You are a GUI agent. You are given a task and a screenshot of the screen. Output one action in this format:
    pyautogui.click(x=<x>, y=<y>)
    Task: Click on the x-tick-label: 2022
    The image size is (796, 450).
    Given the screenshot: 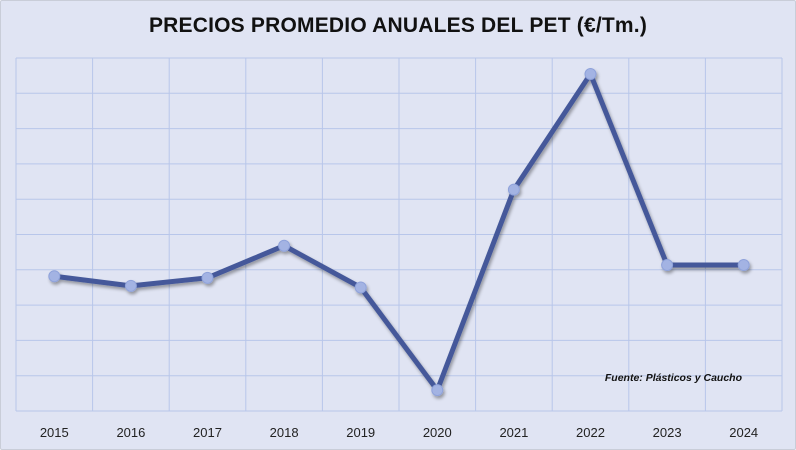 What is the action you would take?
    pyautogui.click(x=590, y=432)
    